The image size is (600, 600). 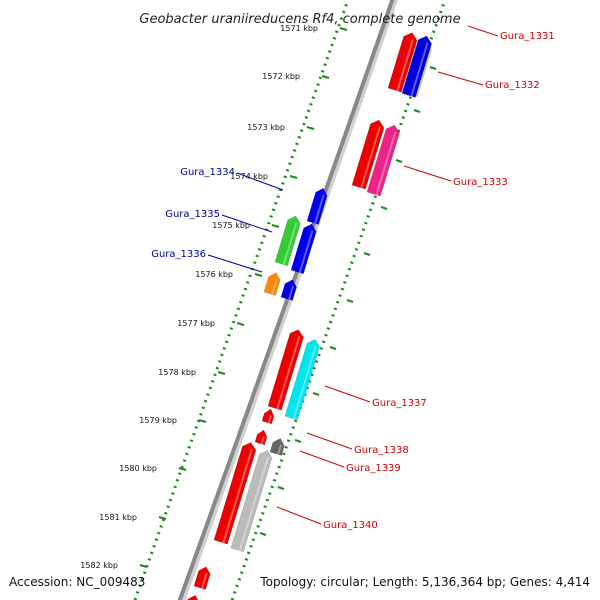 What do you see at coordinates (231, 225) in the screenshot?
I see `tick-label: 1575 kbp` at bounding box center [231, 225].